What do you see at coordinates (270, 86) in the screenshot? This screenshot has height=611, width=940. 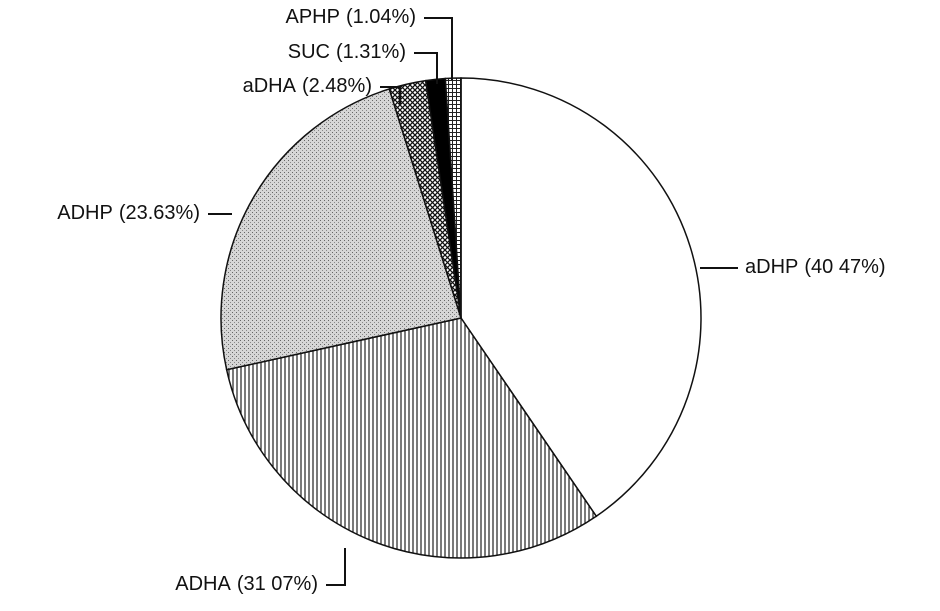 I see `category-label: aDHA` at bounding box center [270, 86].